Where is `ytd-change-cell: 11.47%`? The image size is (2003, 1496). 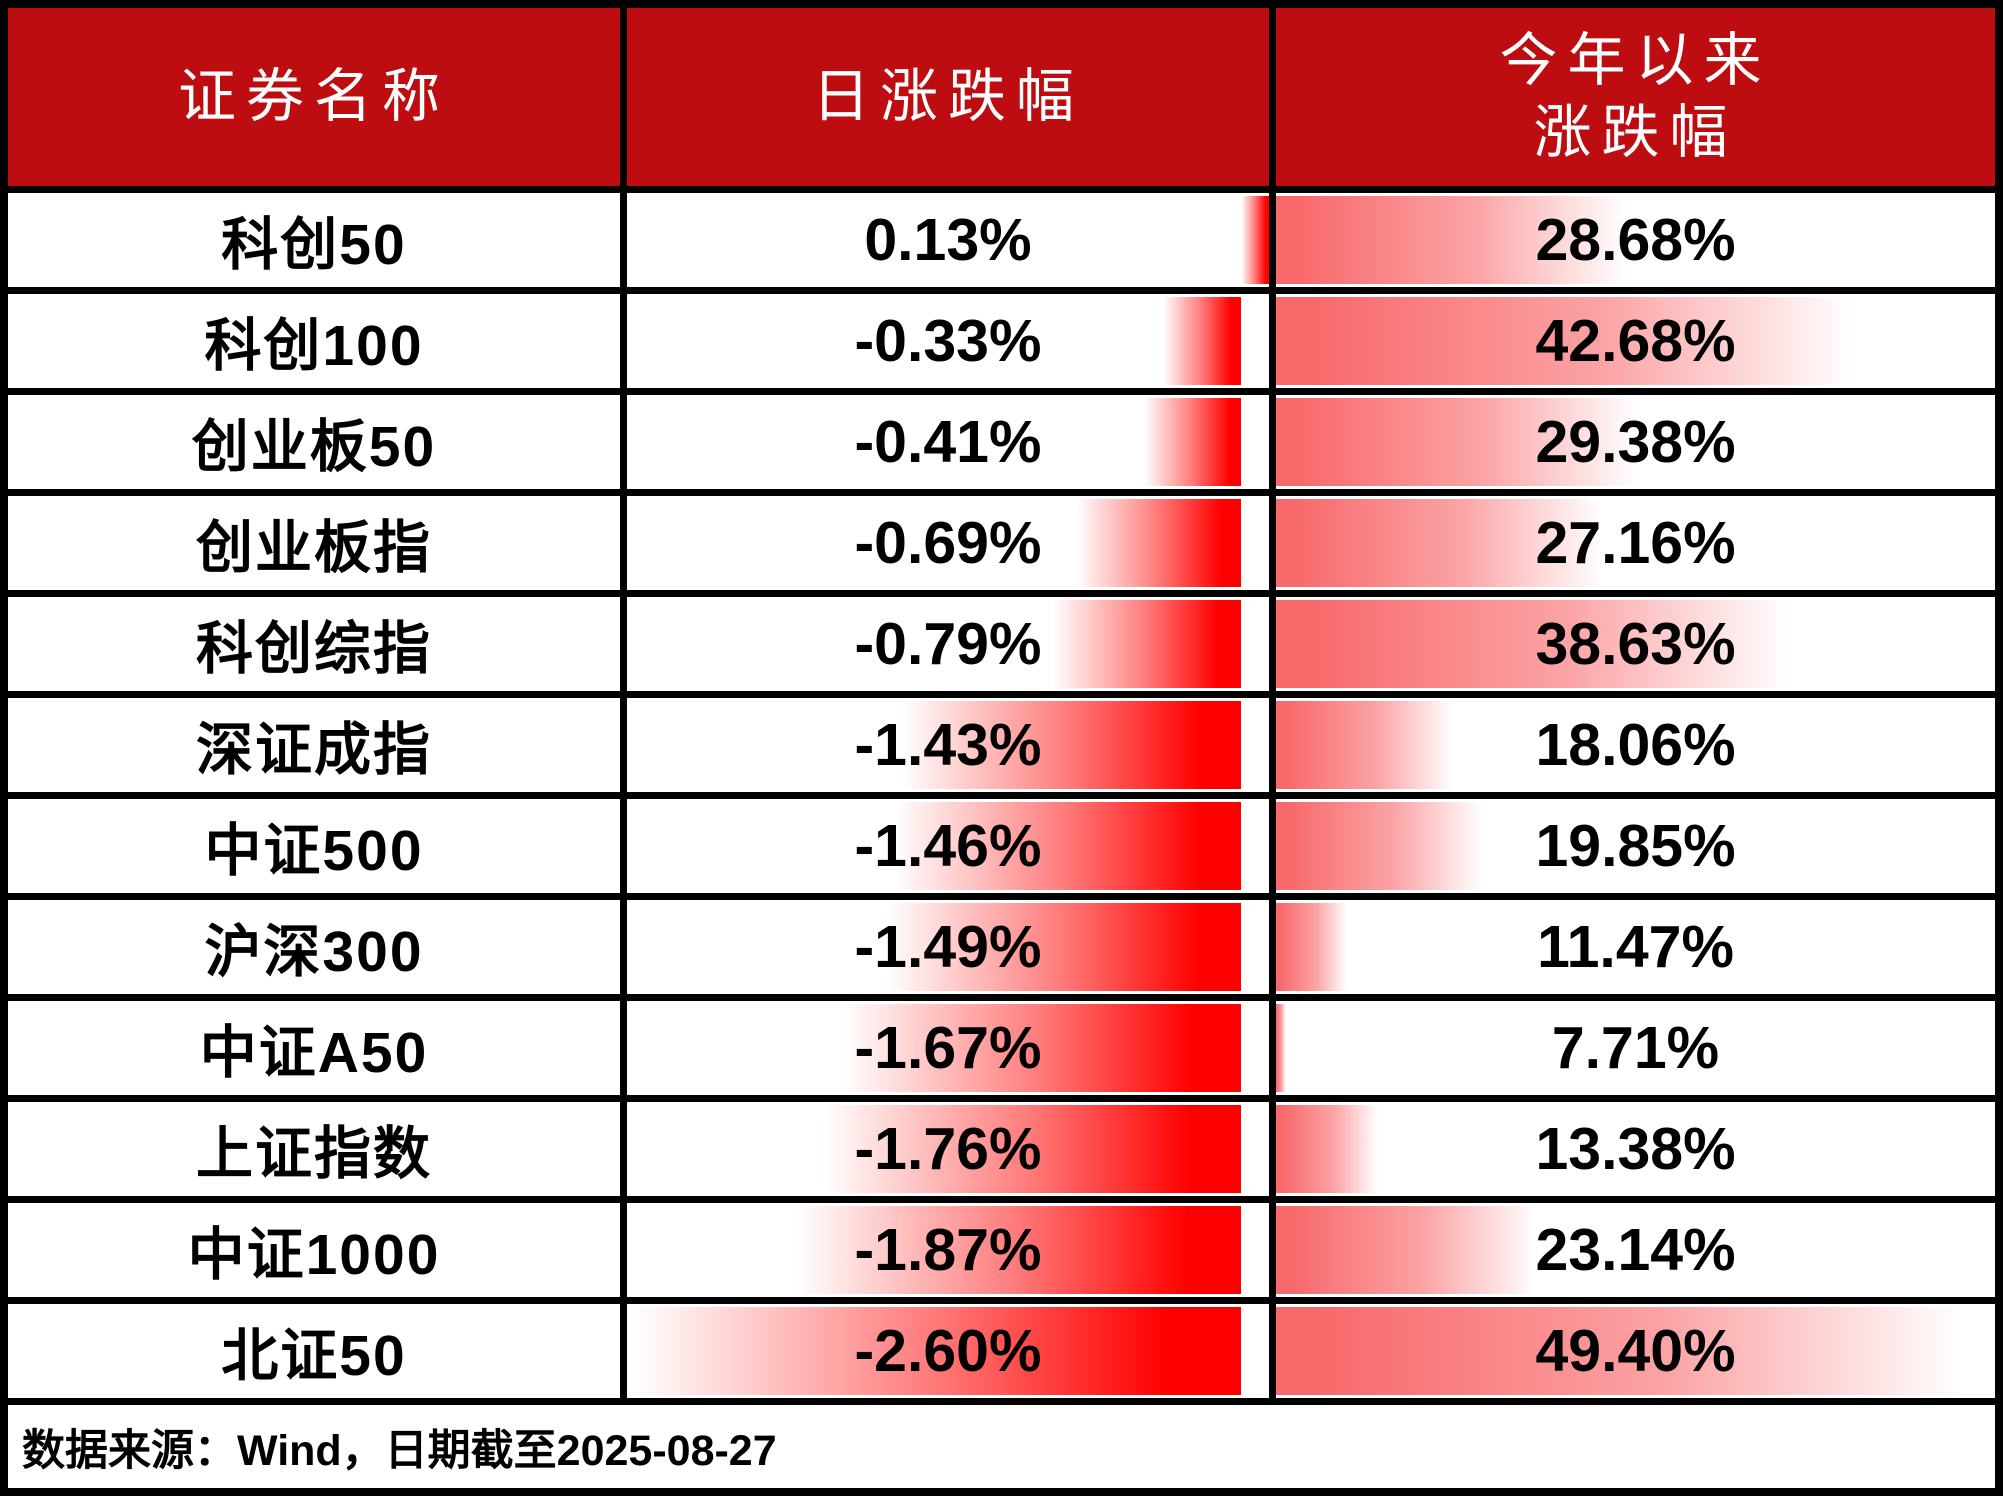
ytd-change-cell: 11.47% is located at coordinates (1635, 947).